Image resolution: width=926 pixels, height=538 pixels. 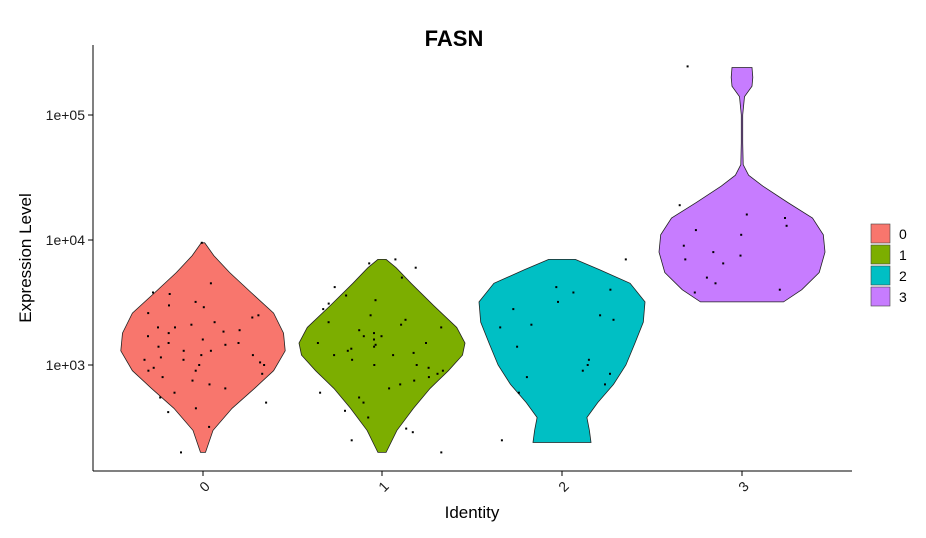 What do you see at coordinates (25, 257) in the screenshot?
I see `y-axis-title: Expression Level` at bounding box center [25, 257].